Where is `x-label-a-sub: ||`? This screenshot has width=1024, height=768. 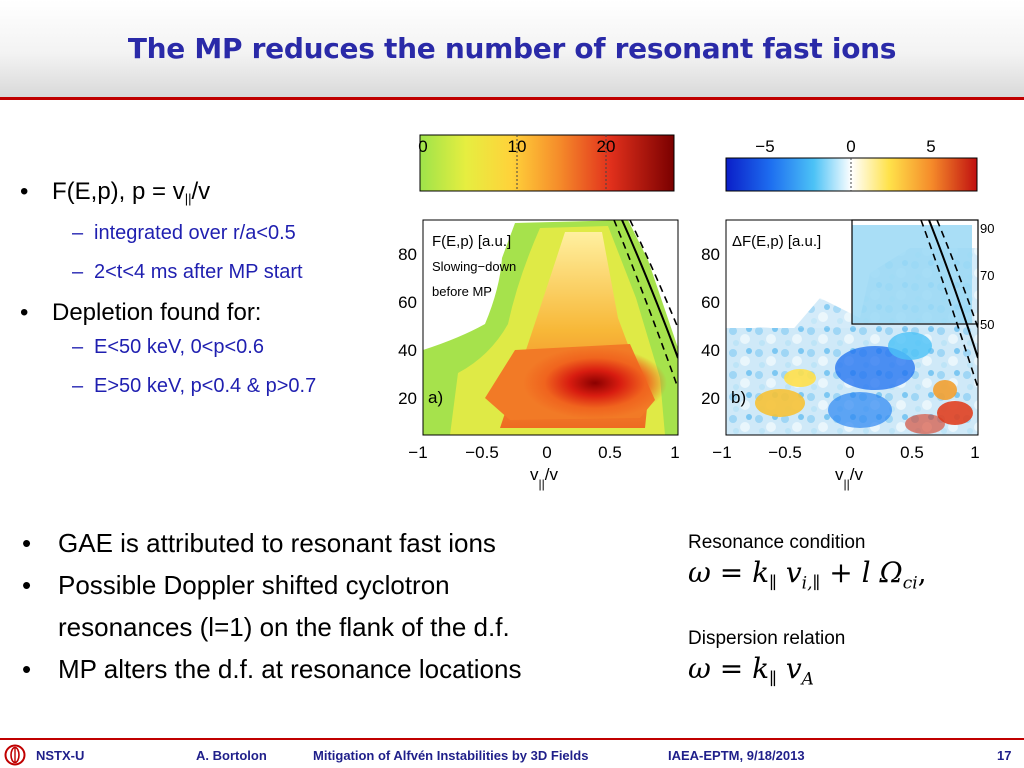
x-label-a-sub: || is located at coordinates (542, 484).